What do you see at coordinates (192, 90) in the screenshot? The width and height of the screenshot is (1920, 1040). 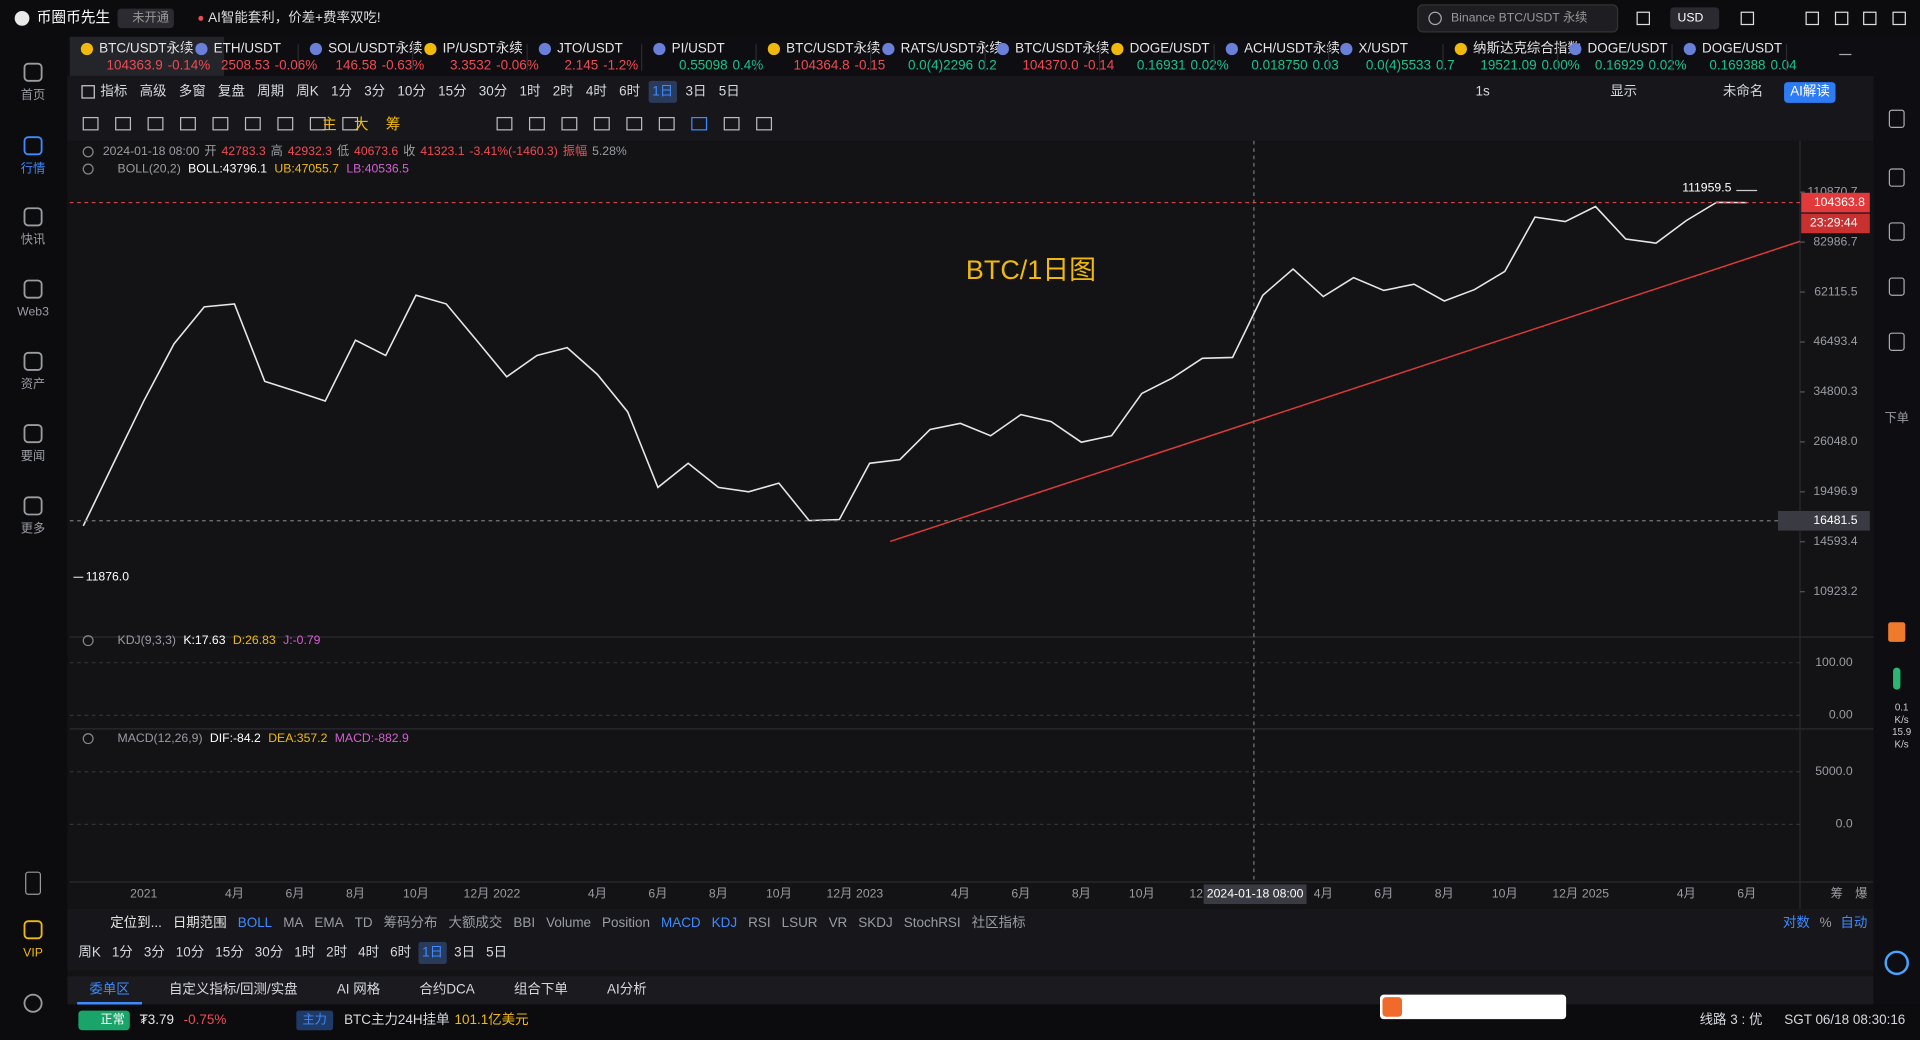 I see `toolbar-item: 多窗` at bounding box center [192, 90].